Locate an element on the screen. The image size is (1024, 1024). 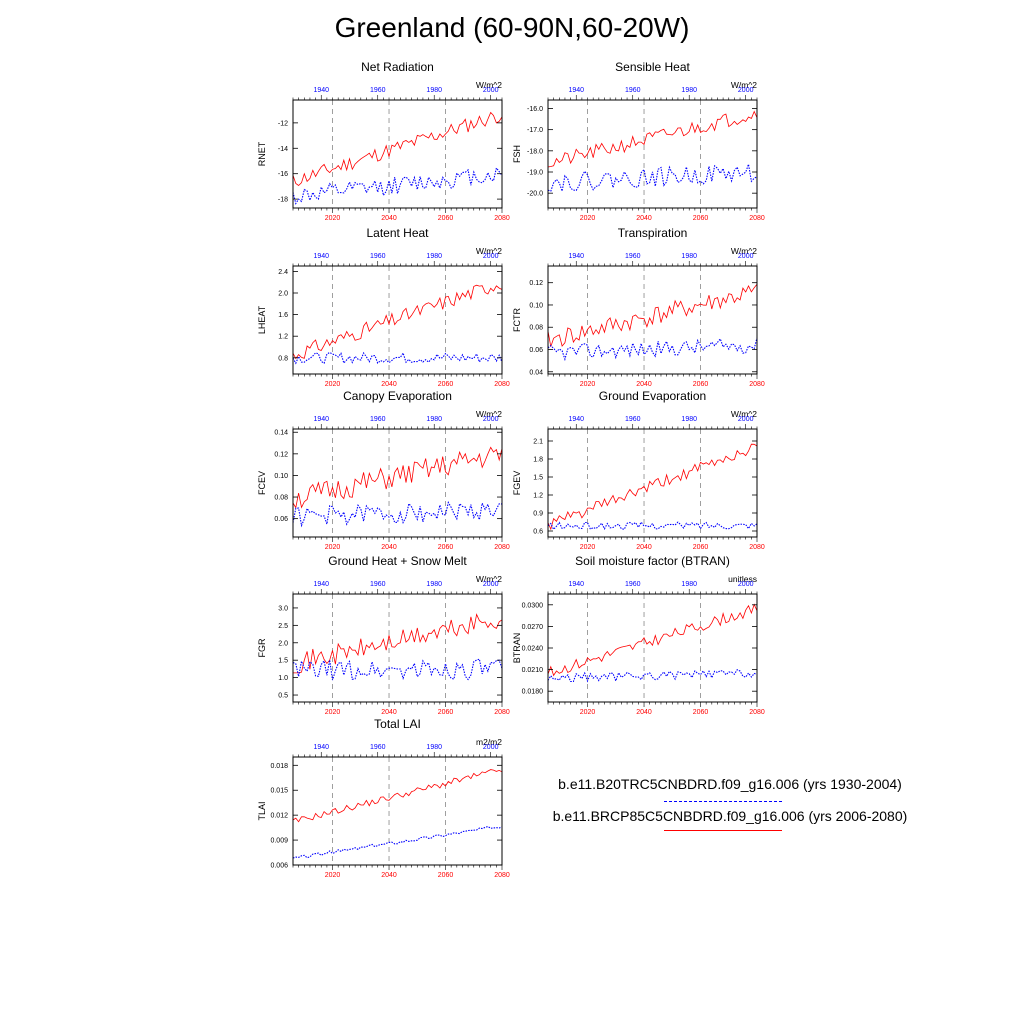
y-tick-label: -19.0 is located at coordinates (535, 173).